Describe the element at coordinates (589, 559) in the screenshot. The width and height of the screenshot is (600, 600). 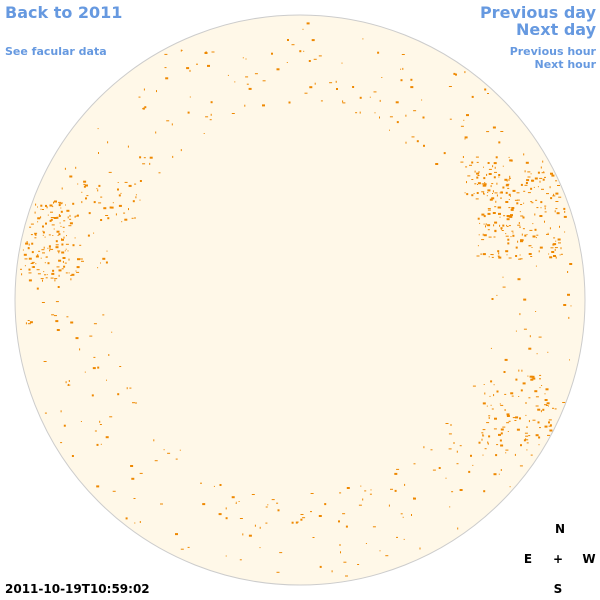
I see `compass-west-label: W` at that location.